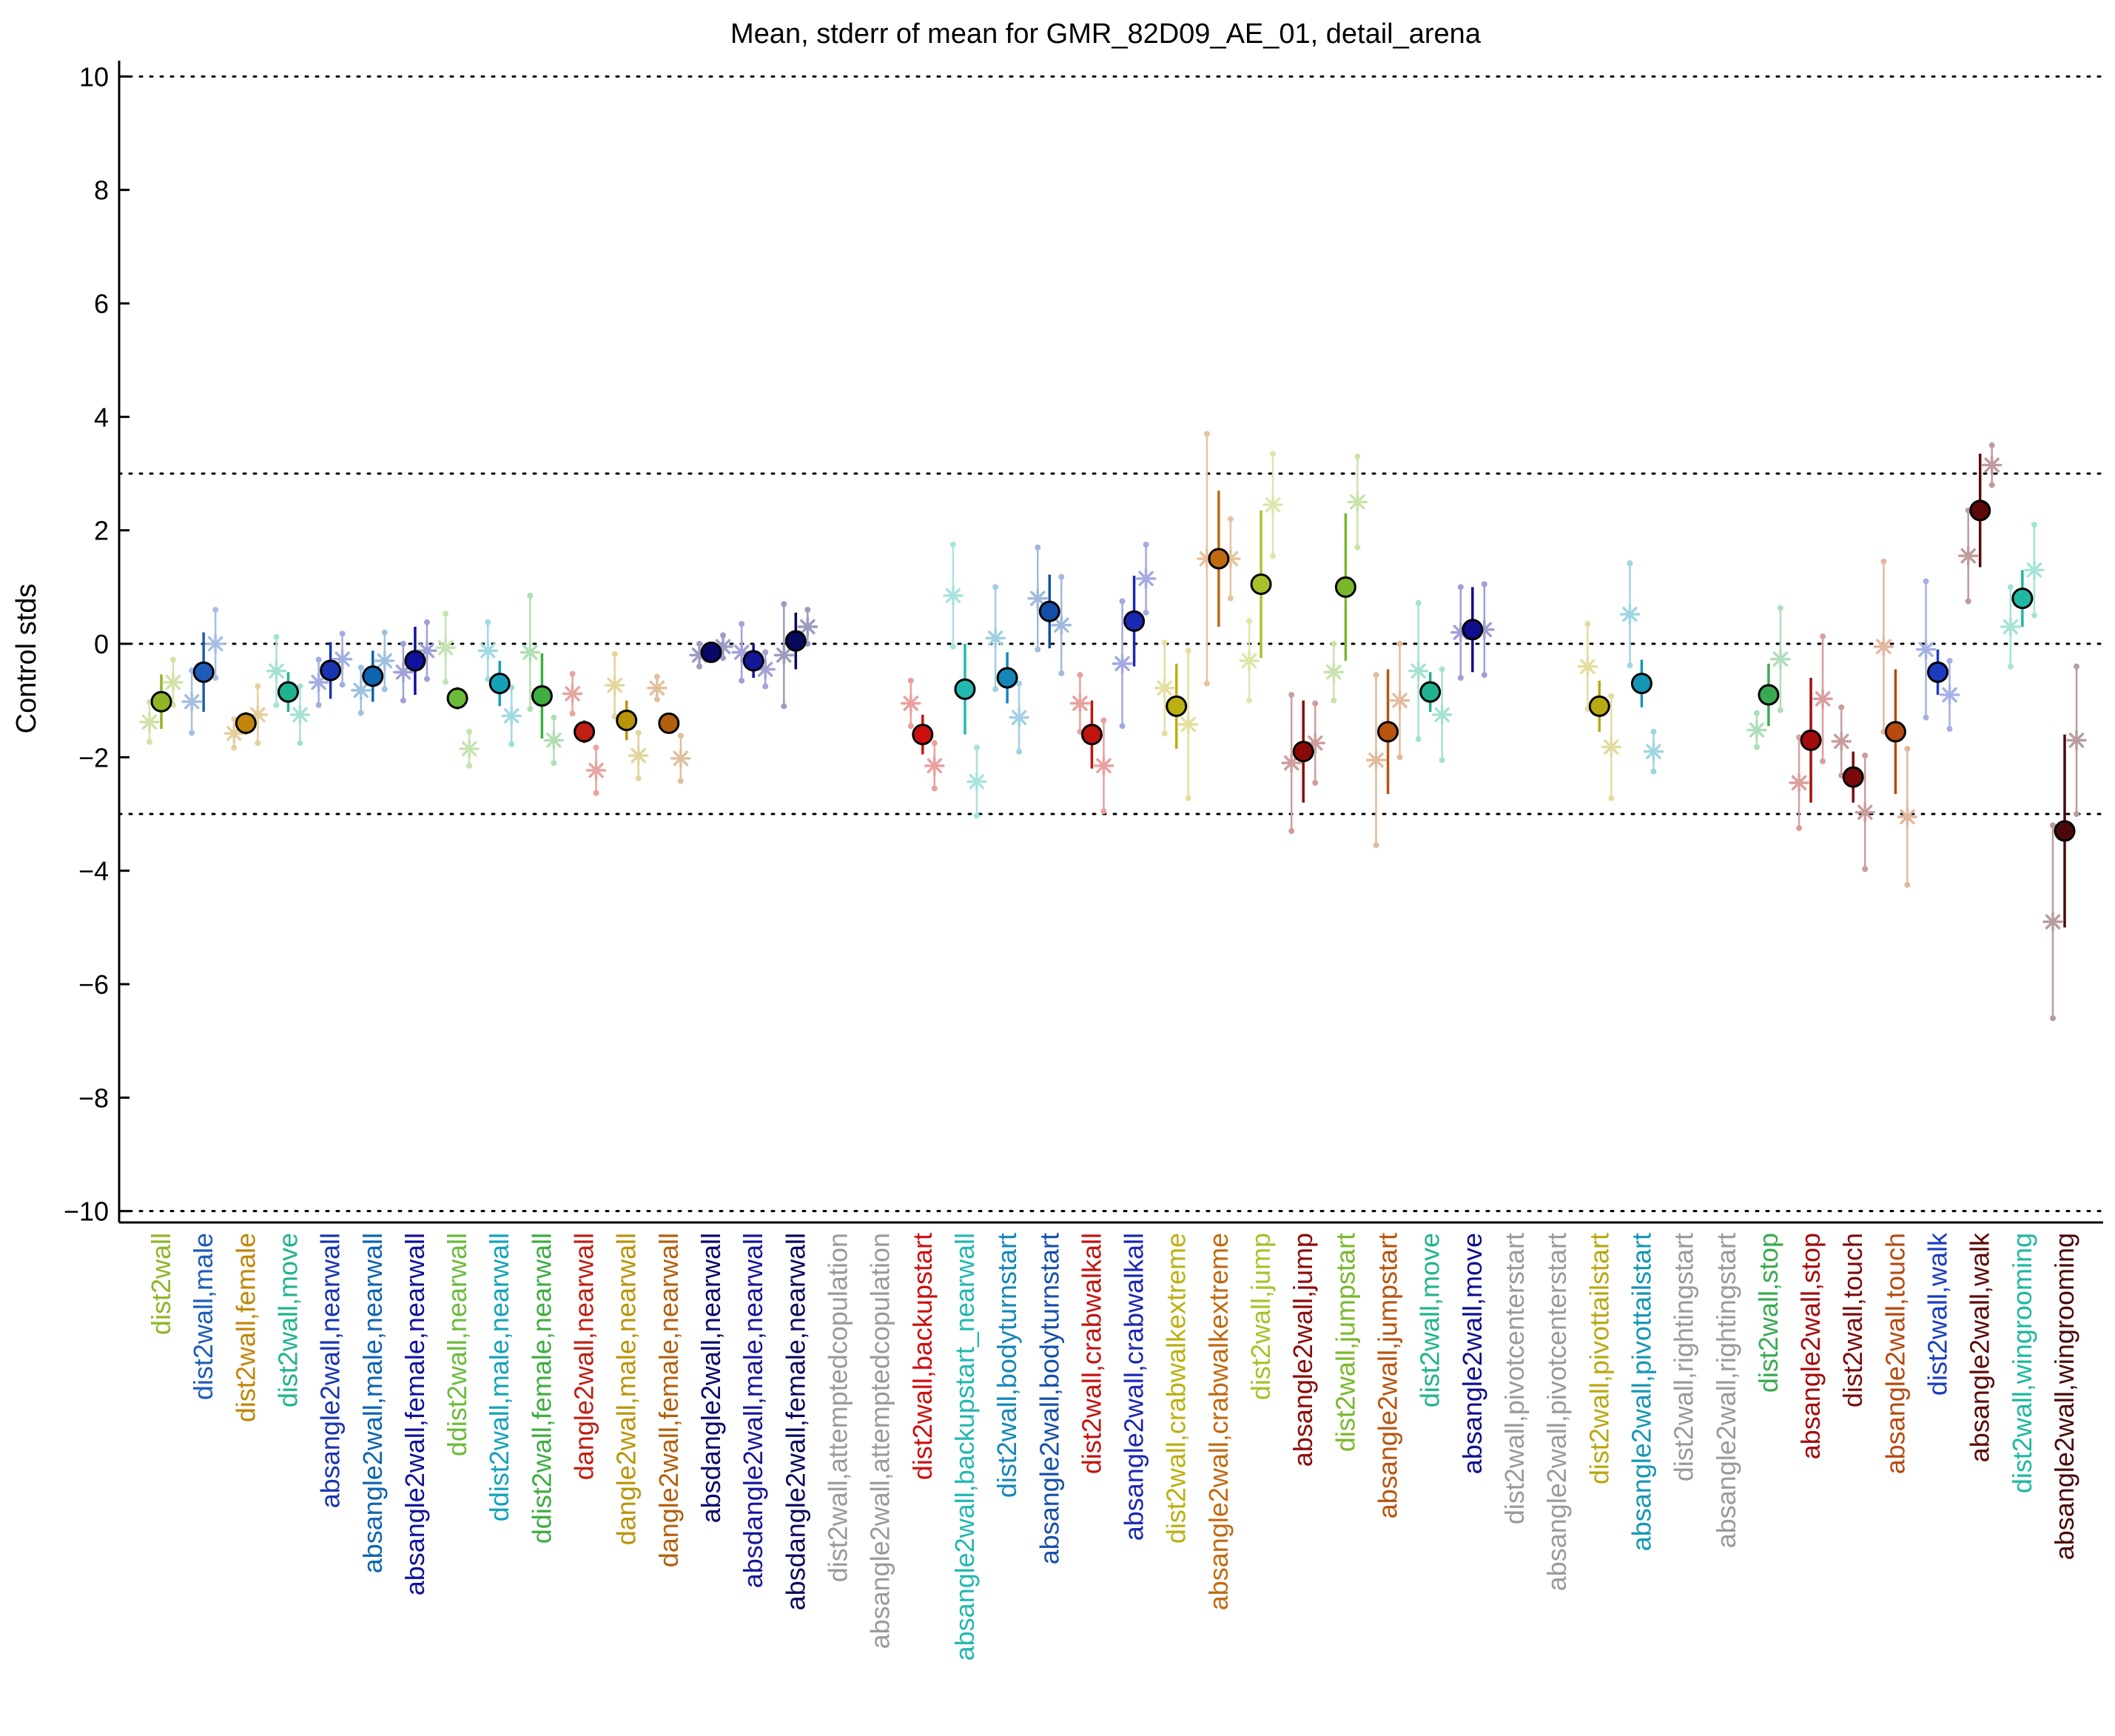  I want to click on y-tick-label: −8, so click(93, 1098).